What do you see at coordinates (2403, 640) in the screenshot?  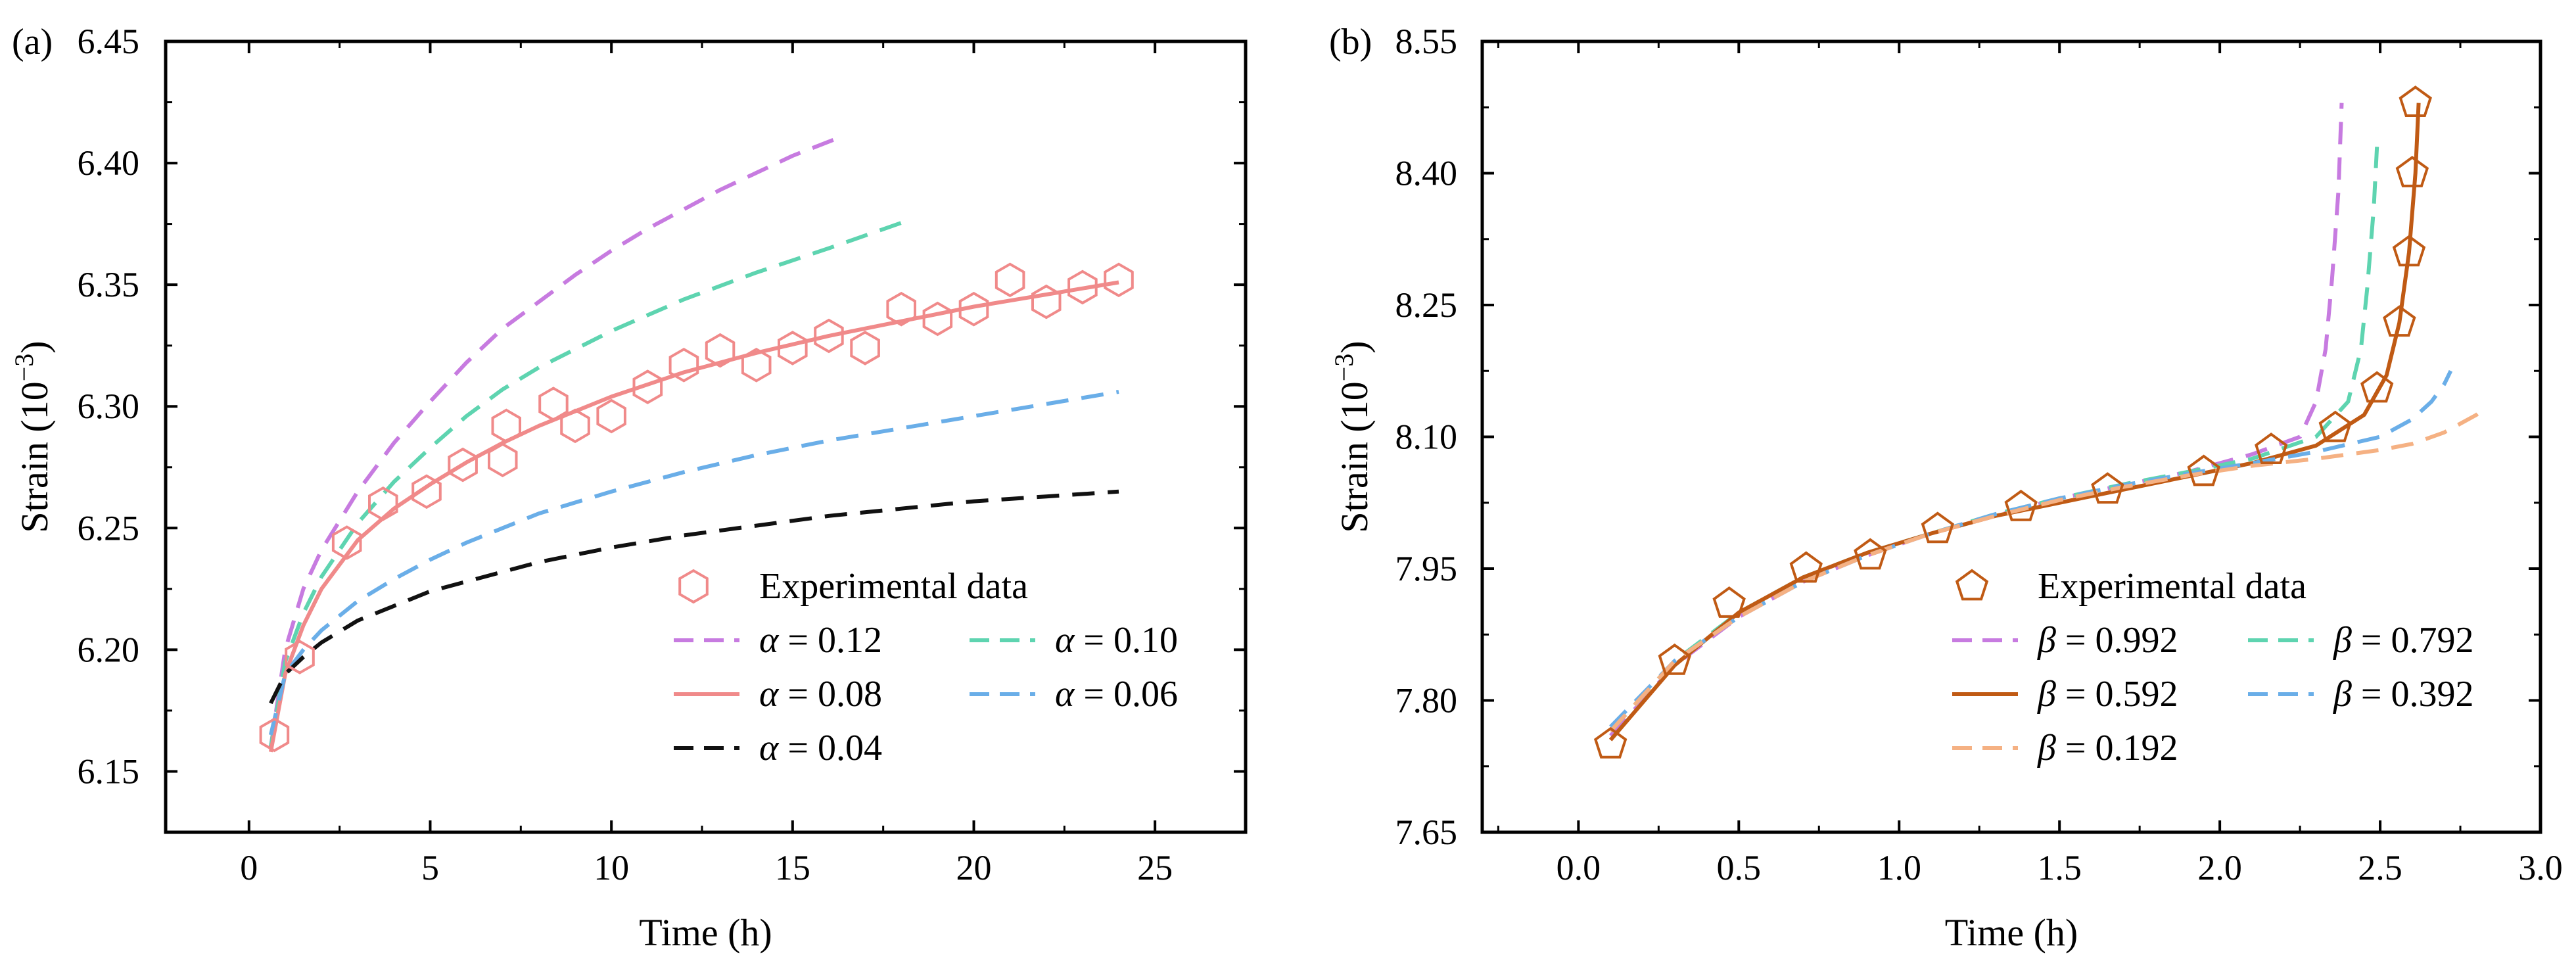 I see `legend-label-2: β = 0.792` at bounding box center [2403, 640].